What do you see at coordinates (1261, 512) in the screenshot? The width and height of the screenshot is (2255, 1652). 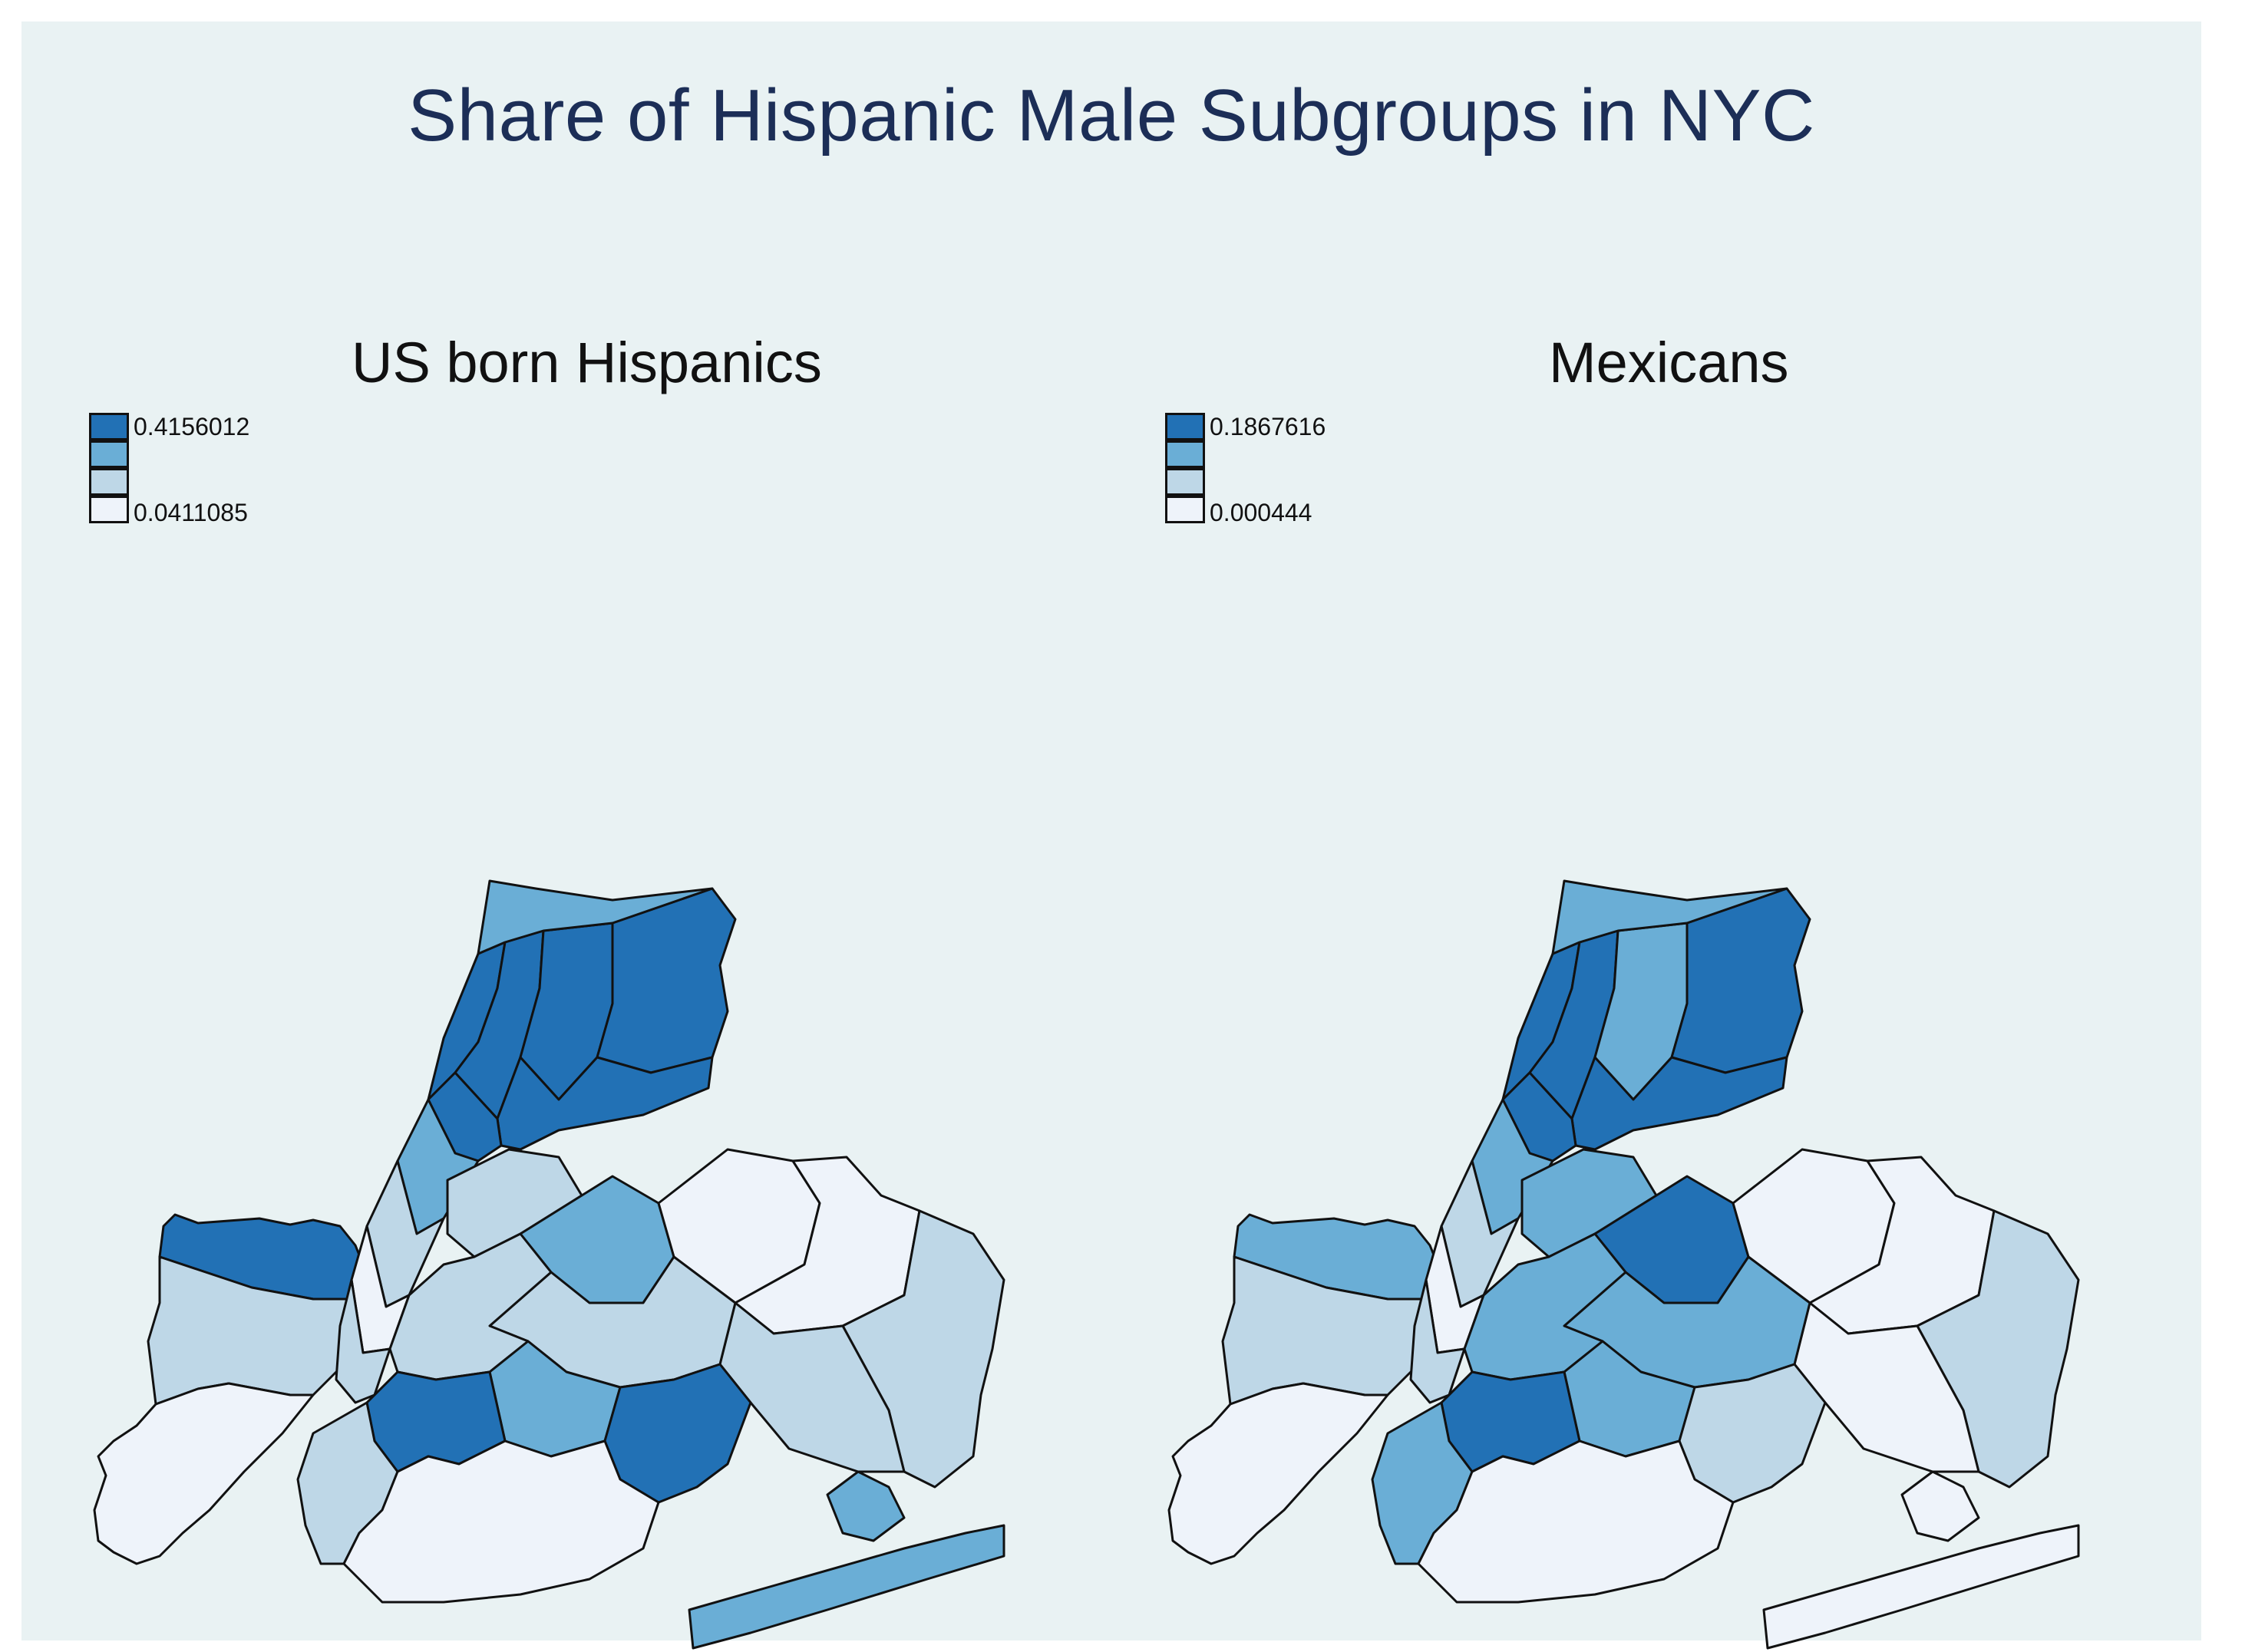 I see `legend-min-label: 0.000444` at bounding box center [1261, 512].